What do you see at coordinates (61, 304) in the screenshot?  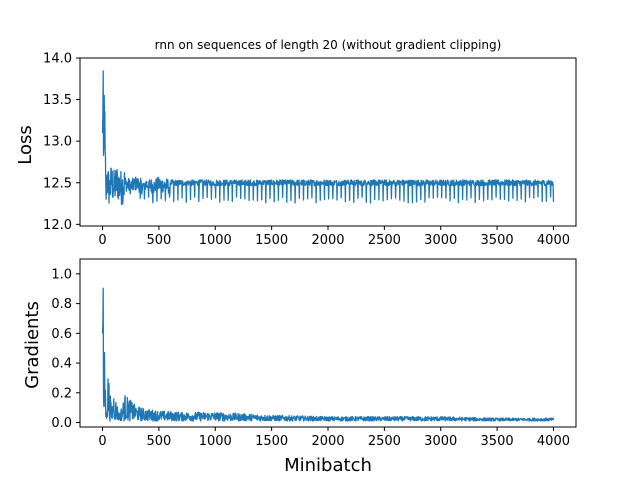 I see `gradients-y-tick-label: 0.8` at bounding box center [61, 304].